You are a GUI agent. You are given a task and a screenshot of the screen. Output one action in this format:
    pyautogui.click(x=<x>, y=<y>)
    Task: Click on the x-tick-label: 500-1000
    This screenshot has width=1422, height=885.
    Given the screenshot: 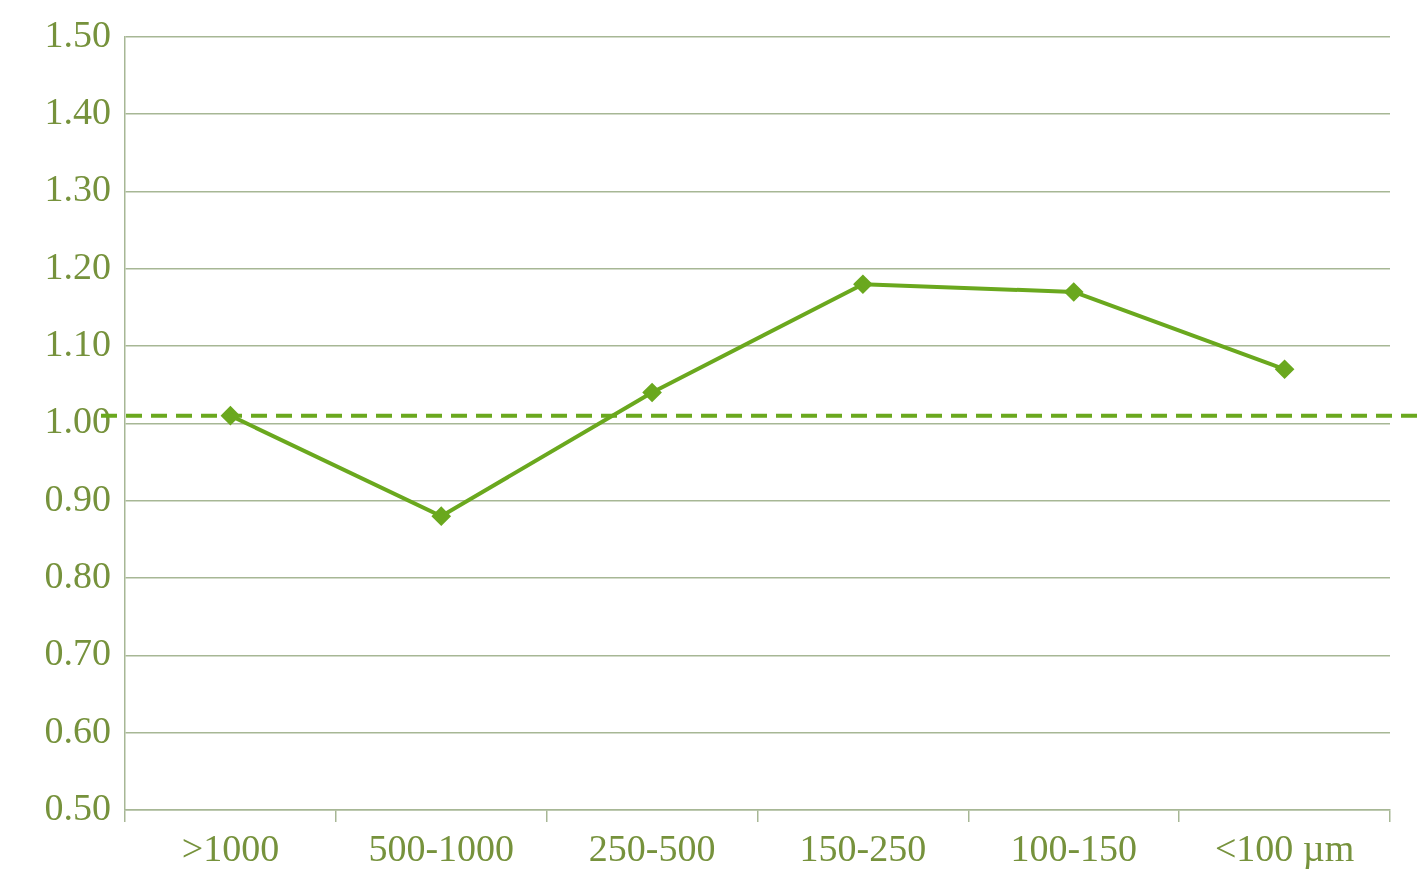 What is the action you would take?
    pyautogui.click(x=441, y=847)
    